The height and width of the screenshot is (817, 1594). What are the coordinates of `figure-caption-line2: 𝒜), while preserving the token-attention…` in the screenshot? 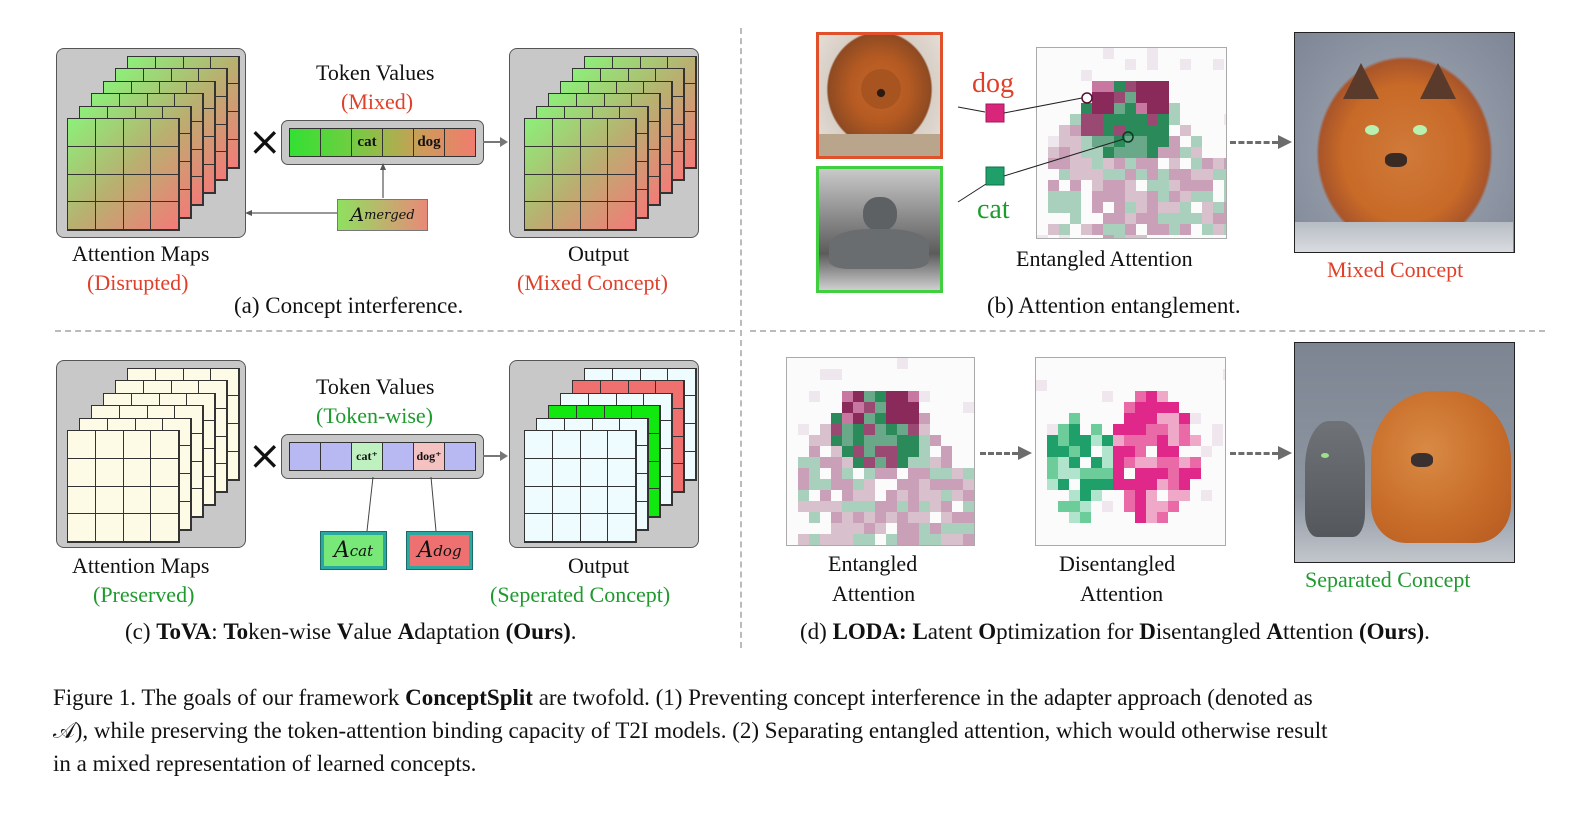 It's located at (690, 730).